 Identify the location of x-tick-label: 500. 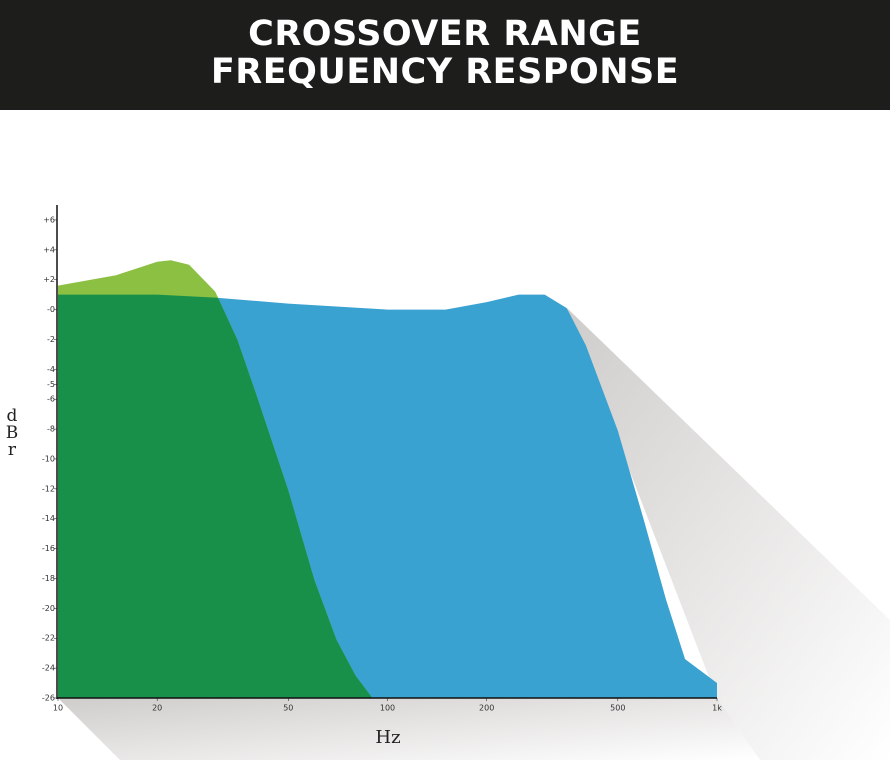
(617, 708).